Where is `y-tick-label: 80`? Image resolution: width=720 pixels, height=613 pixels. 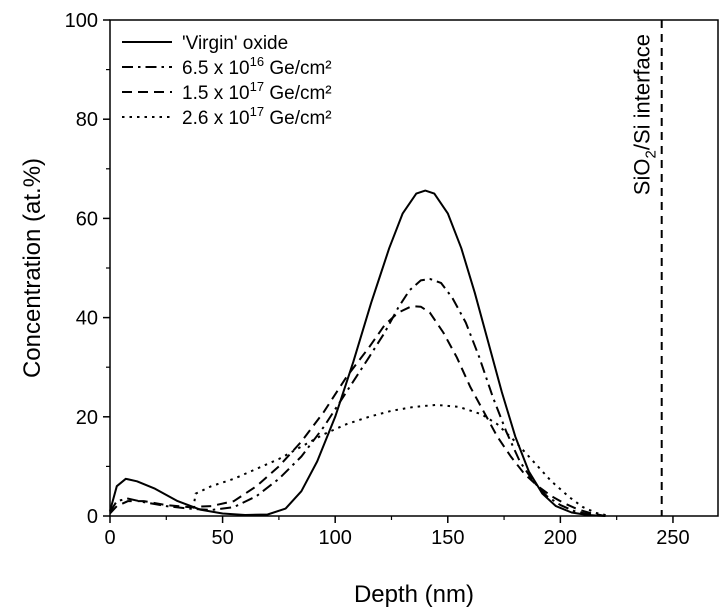
y-tick-label: 80 is located at coordinates (87, 120).